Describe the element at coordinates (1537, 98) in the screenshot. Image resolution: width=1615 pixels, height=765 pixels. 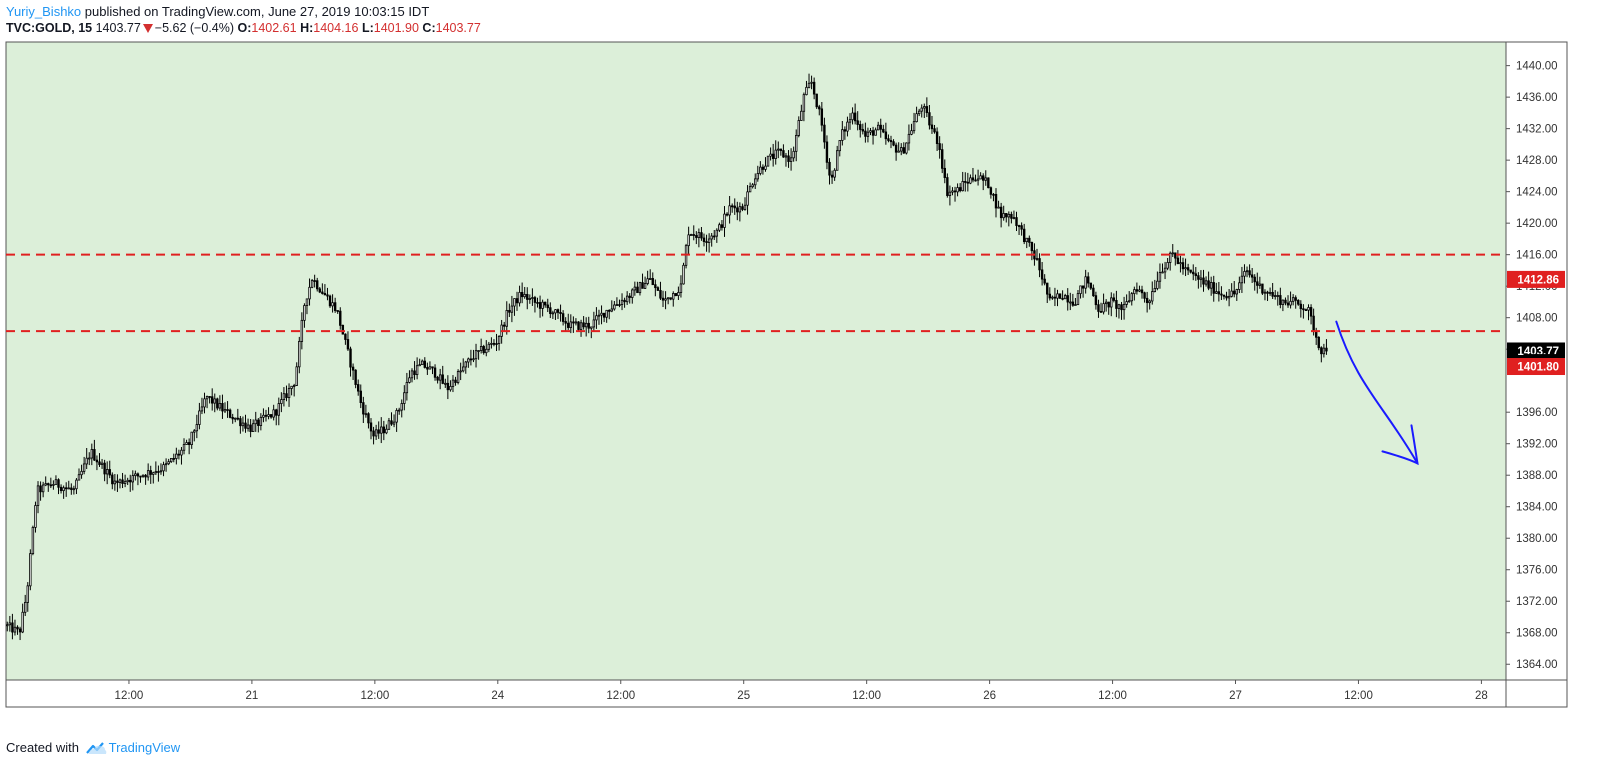
I see `y-tick-label: 1436.00` at that location.